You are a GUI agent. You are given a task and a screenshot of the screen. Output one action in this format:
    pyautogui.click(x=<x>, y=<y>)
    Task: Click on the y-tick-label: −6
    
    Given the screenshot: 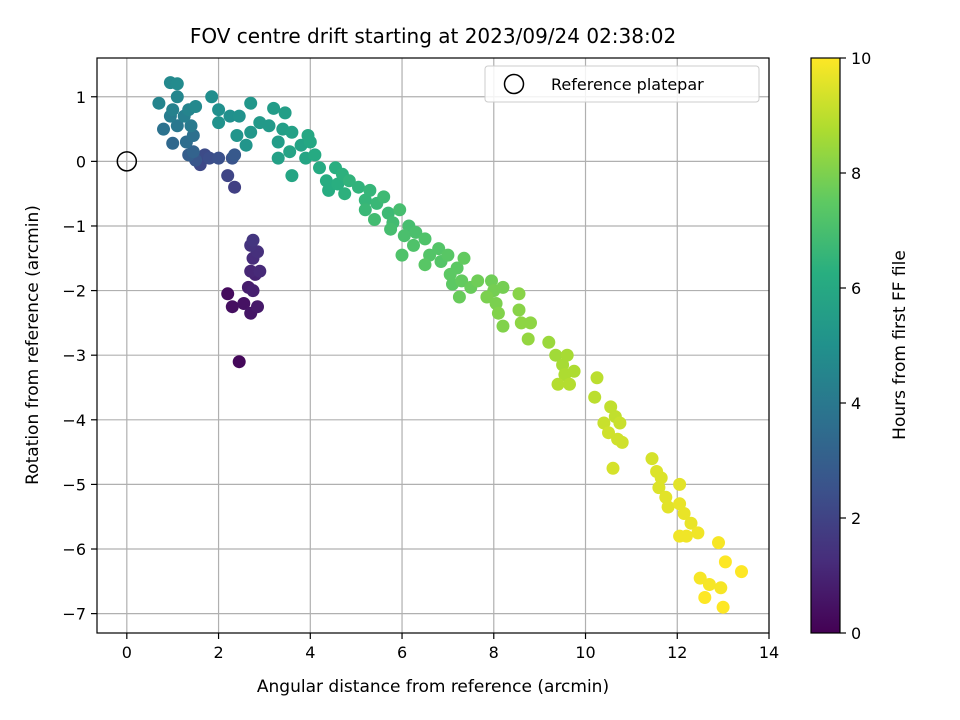 What is the action you would take?
    pyautogui.click(x=74, y=549)
    